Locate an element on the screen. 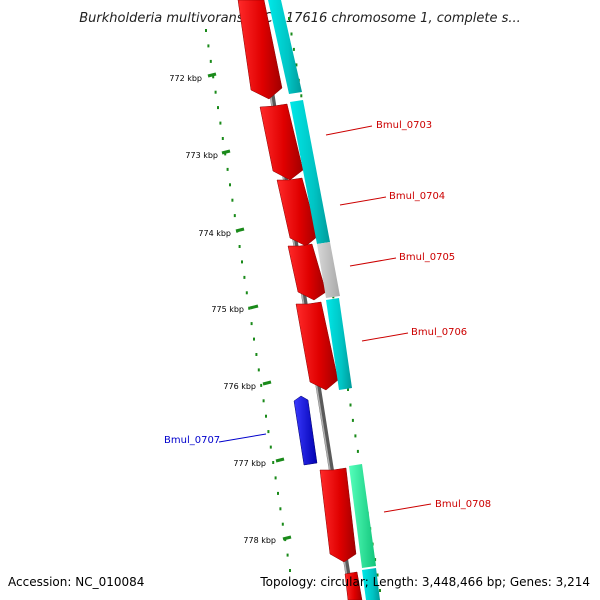  label-bmul-0704: Bmul_0704 is located at coordinates (392, 198).